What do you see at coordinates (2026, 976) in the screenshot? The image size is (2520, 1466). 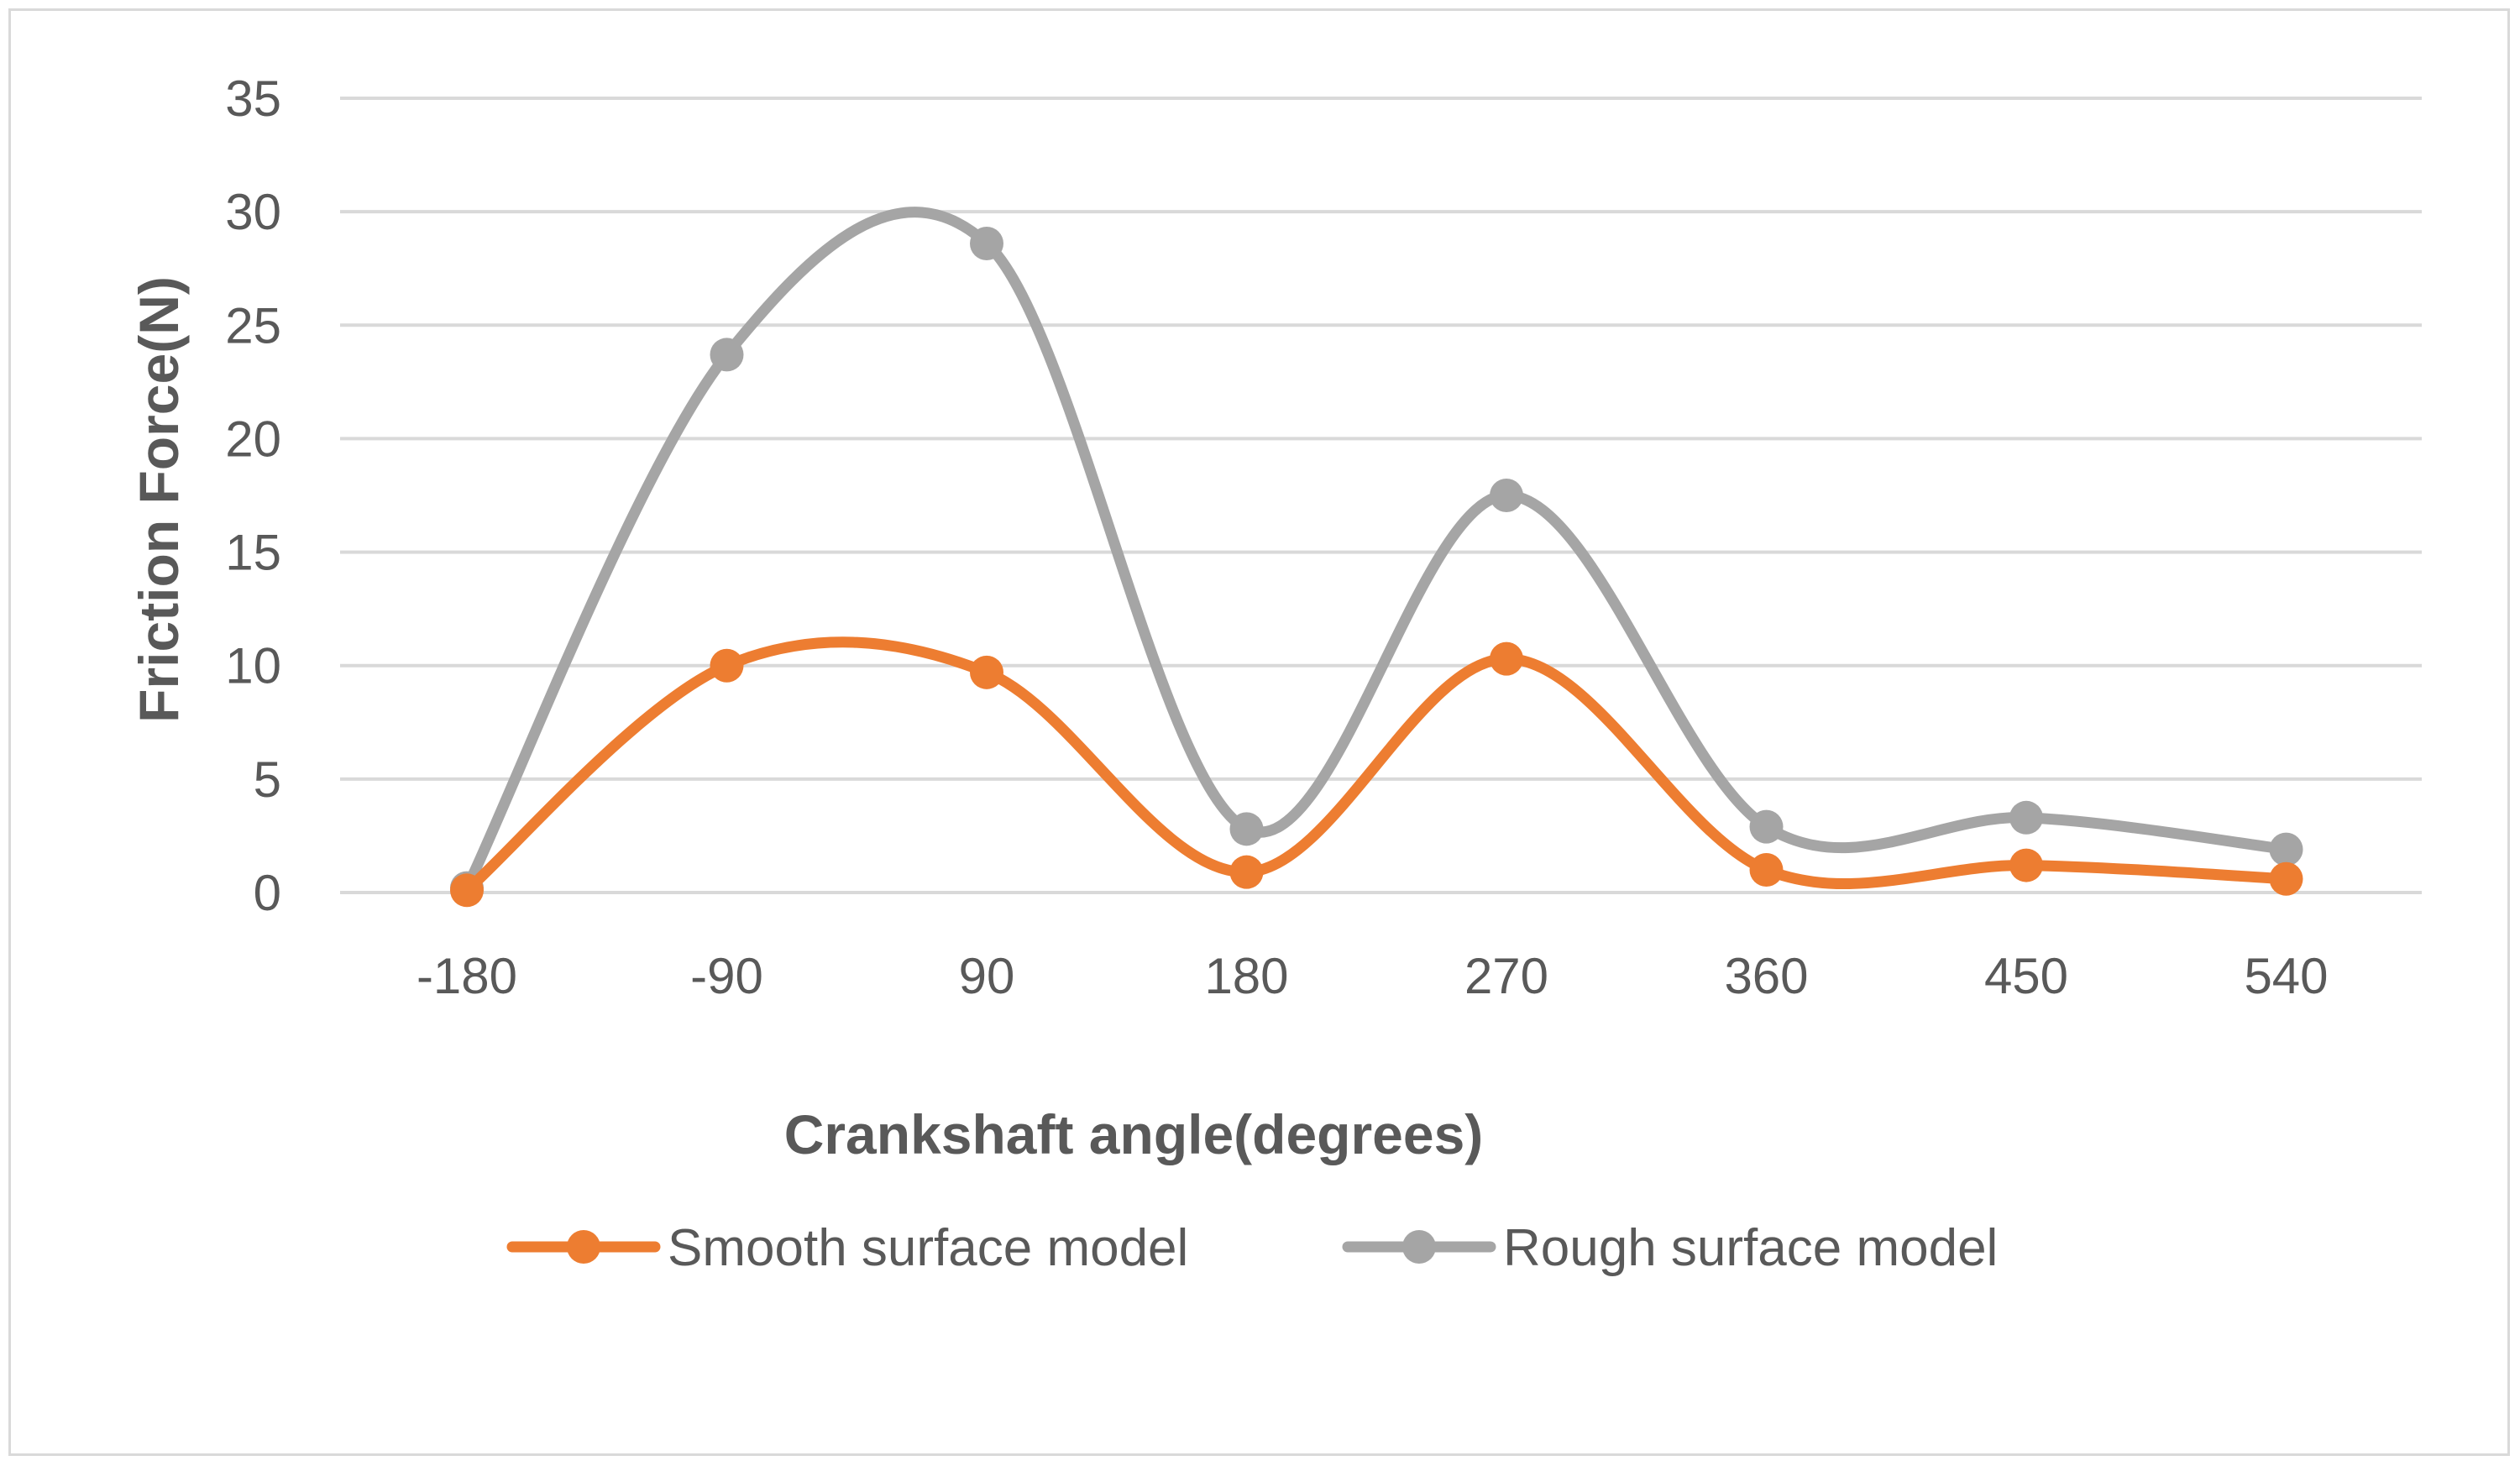 I see `x-tick-label: 450` at bounding box center [2026, 976].